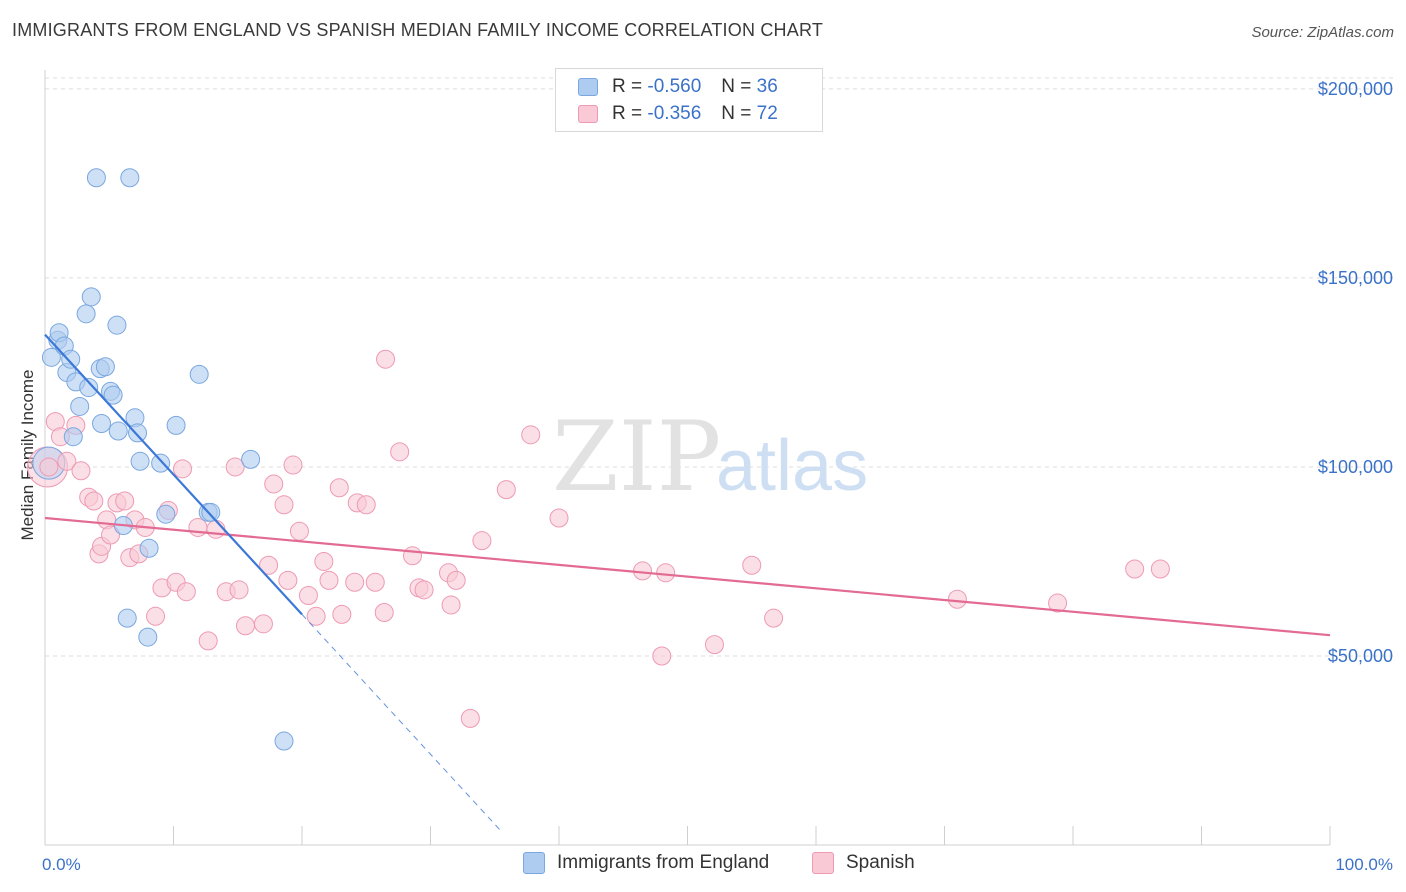  I want to click on y-axis-label: Median Family Income, so click(27, 454).